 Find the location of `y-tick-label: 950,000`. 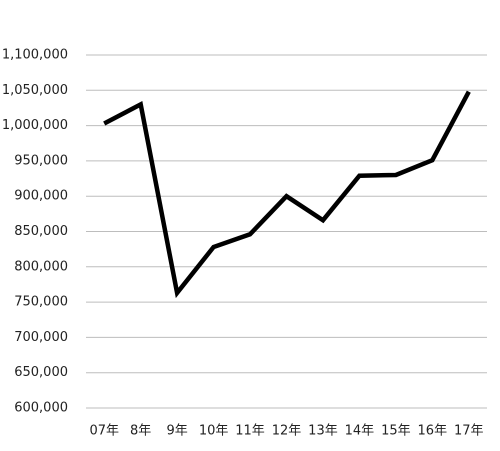

y-tick-label: 950,000 is located at coordinates (41, 160).